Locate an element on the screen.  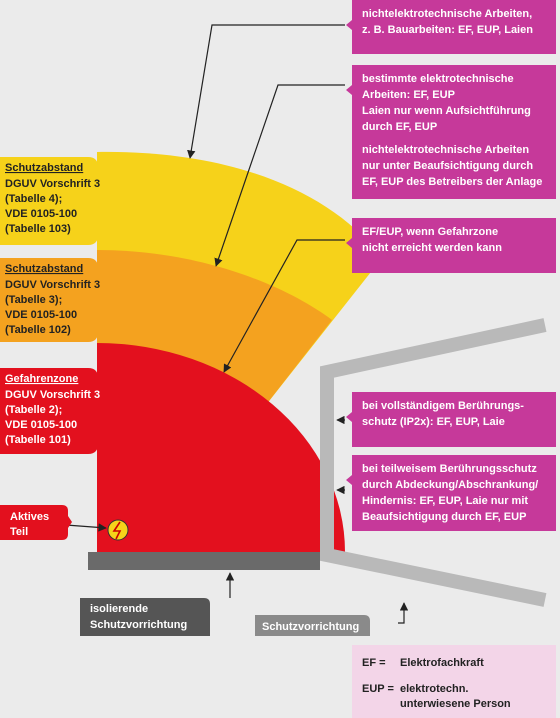
text-line: bei vollständigem Berührungs- is located at coordinates (443, 406).